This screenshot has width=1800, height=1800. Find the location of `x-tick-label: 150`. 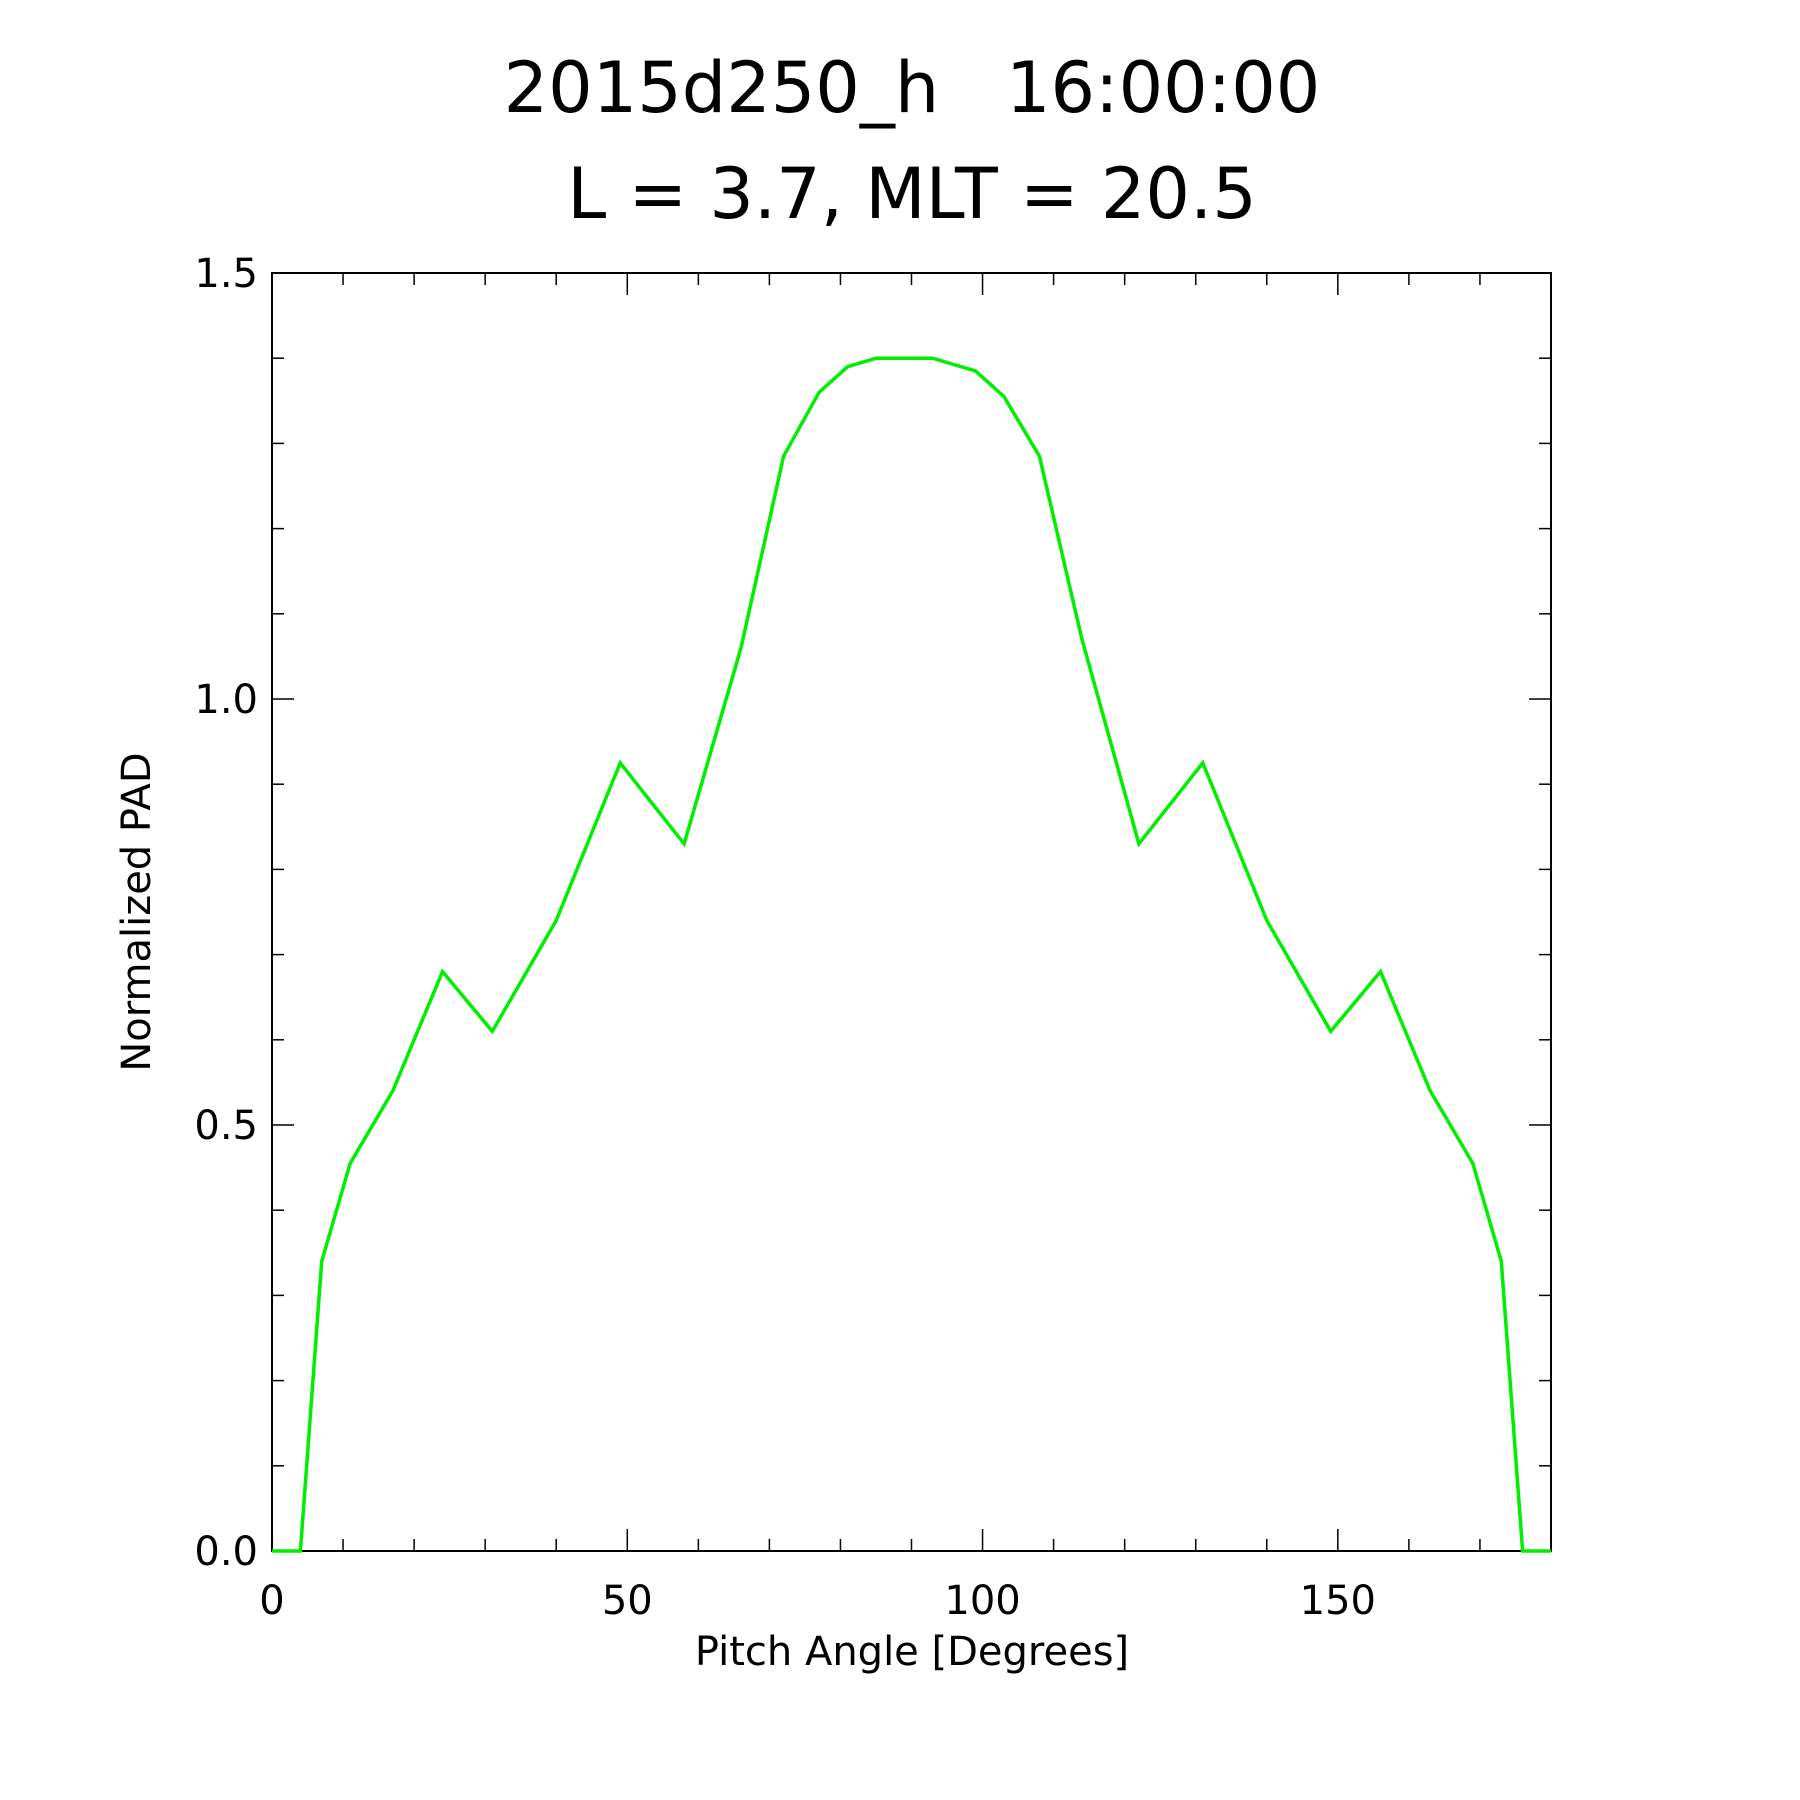

x-tick-label: 150 is located at coordinates (1338, 1601).